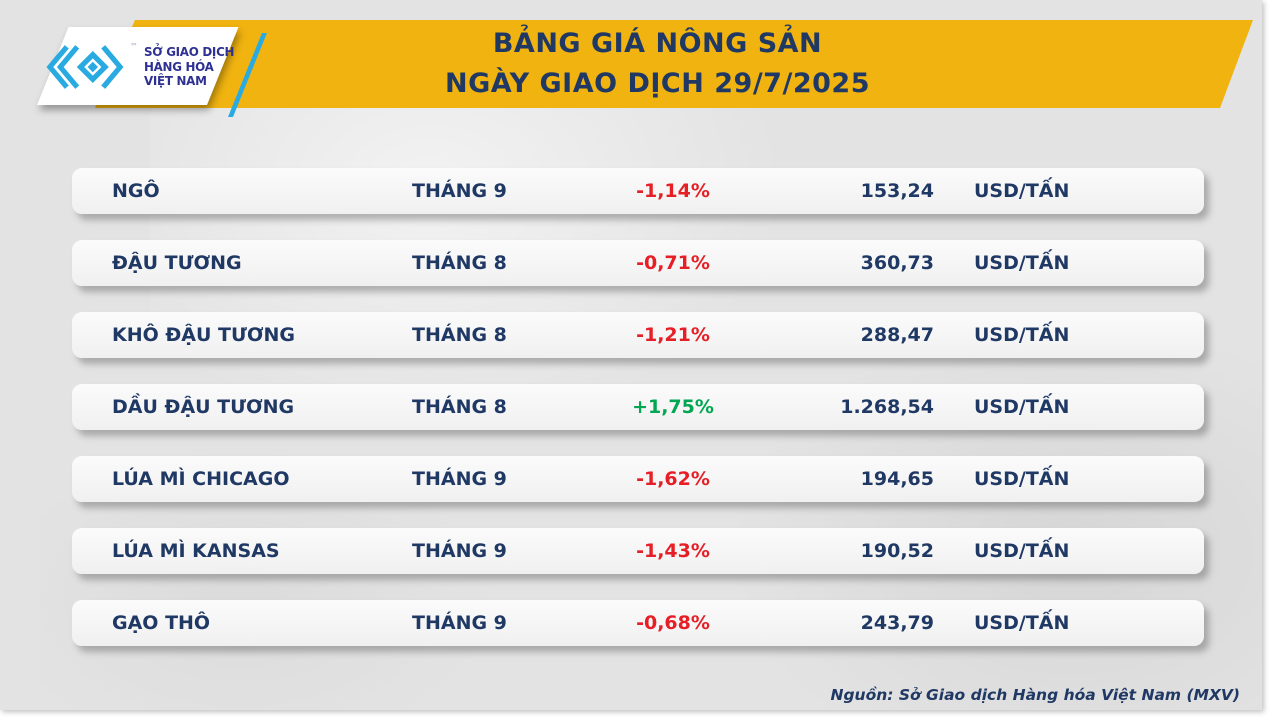 Image resolution: width=1280 pixels, height=720 pixels. Describe the element at coordinates (175, 81) in the screenshot. I see `logo-text-line3: VIỆT NAM` at that location.